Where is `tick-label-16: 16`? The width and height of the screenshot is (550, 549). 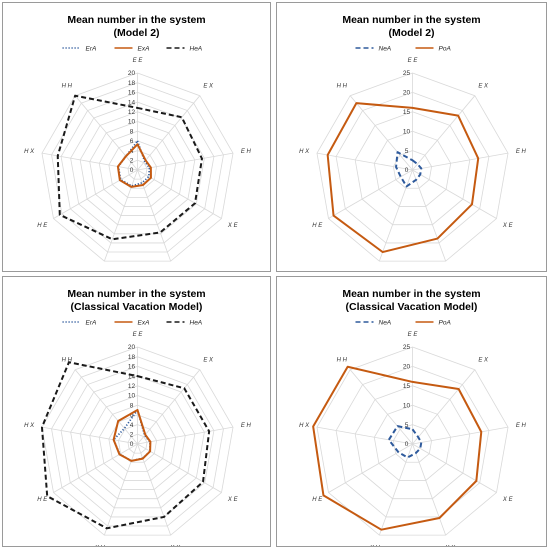 tick-label-16: 16 is located at coordinates (132, 93).